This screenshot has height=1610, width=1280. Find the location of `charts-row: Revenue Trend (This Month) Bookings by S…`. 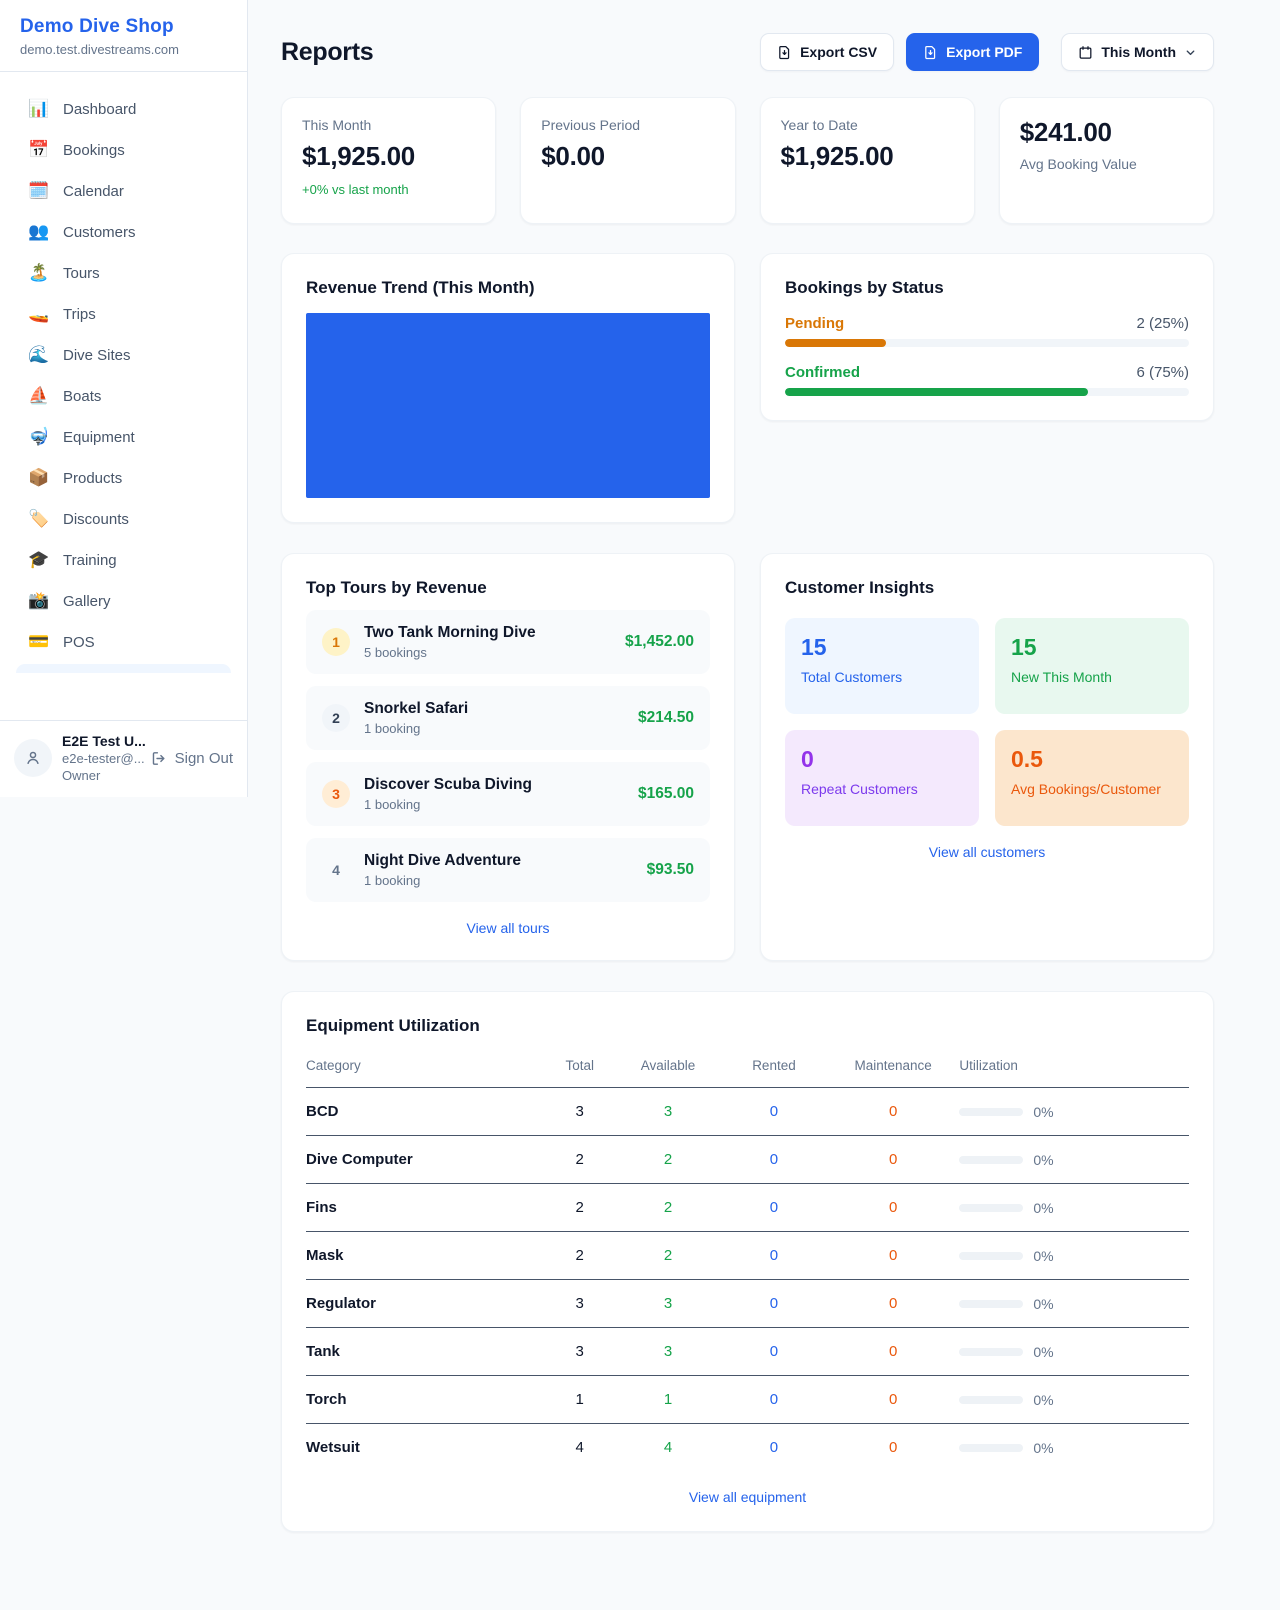

charts-row: Revenue Trend (This Month) Bookings by S… is located at coordinates (747, 388).